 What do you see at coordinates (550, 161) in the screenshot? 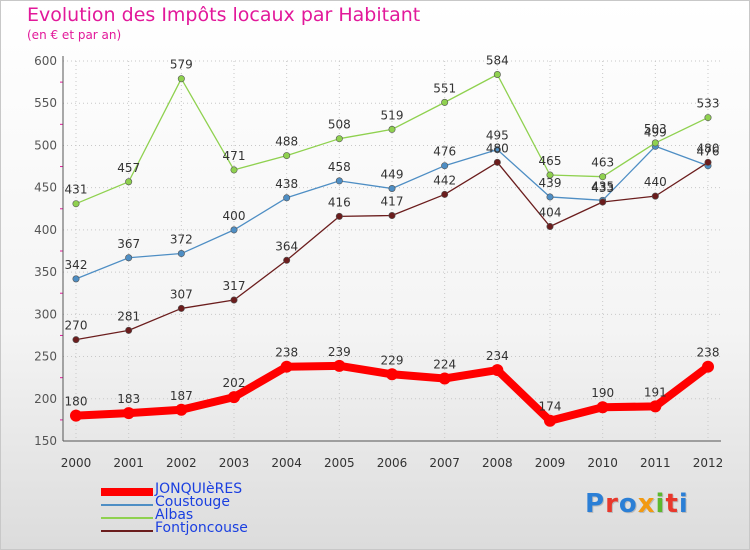
I see `data-label: 465` at bounding box center [550, 161].